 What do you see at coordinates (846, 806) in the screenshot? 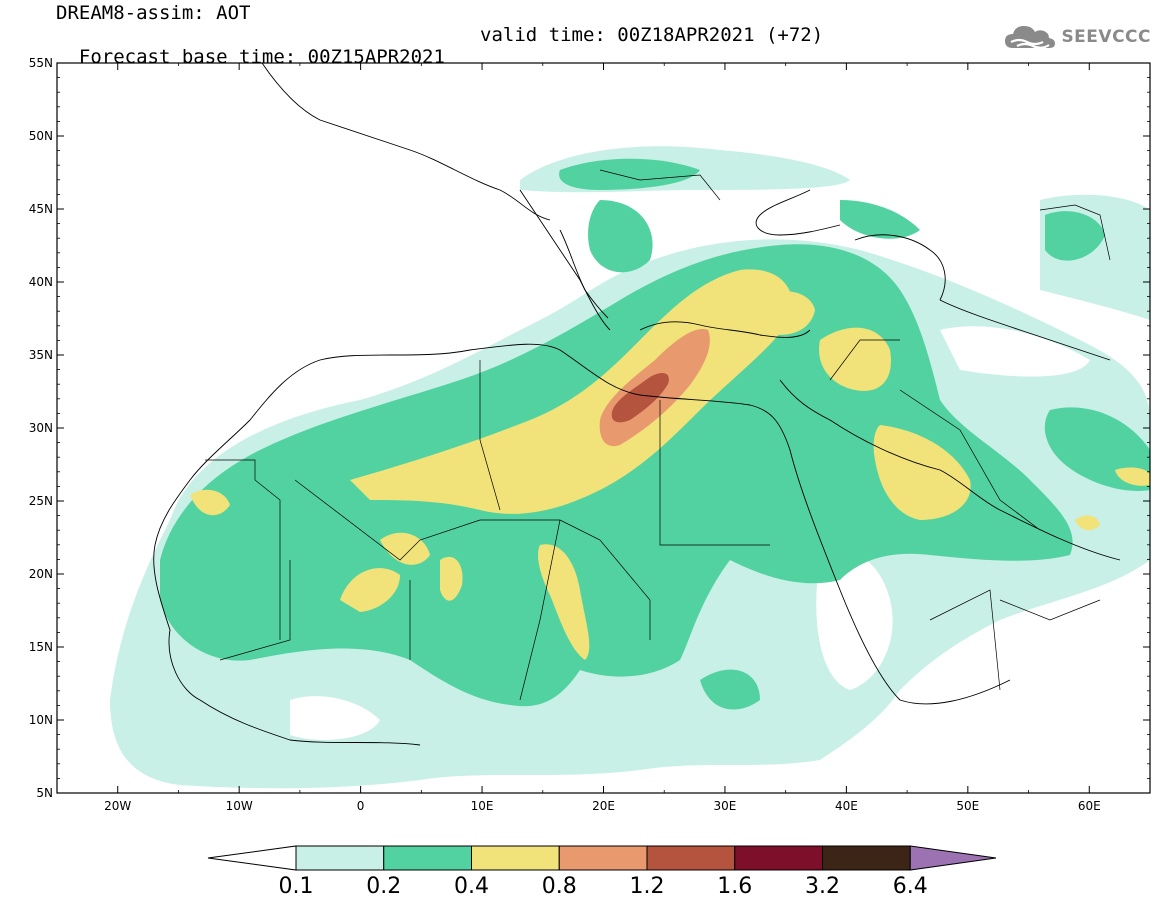
I see `lon-label: 40E` at bounding box center [846, 806].